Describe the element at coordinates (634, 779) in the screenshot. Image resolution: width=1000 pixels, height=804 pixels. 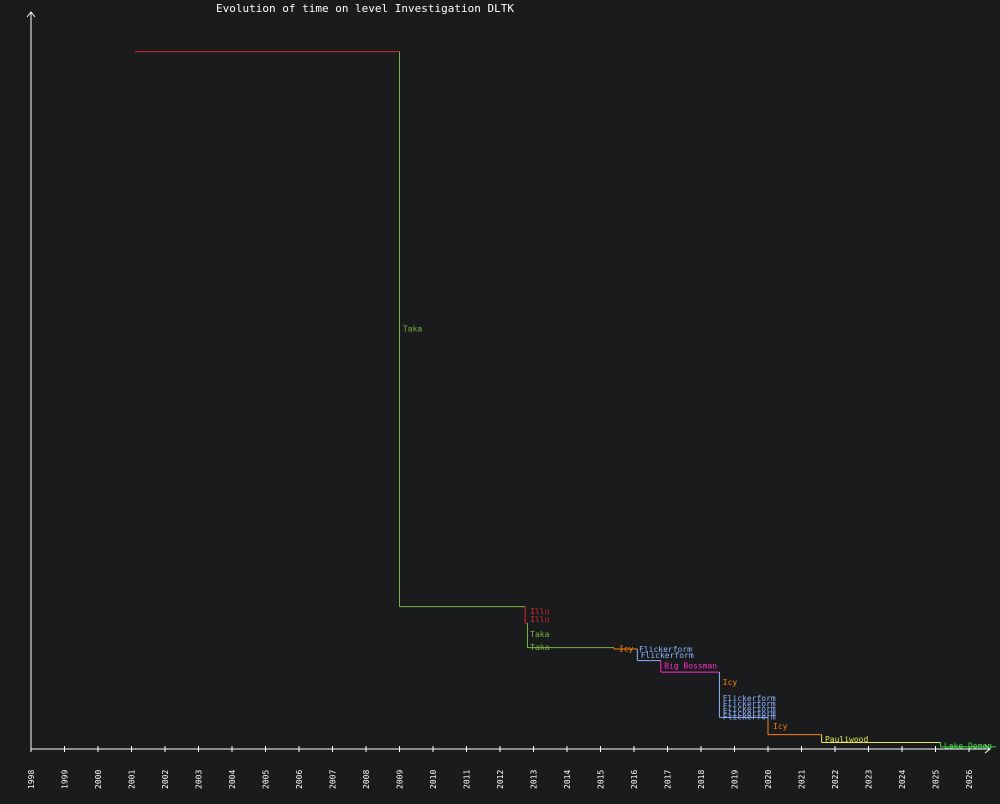
I see `x-tick-label: 2016` at that location.